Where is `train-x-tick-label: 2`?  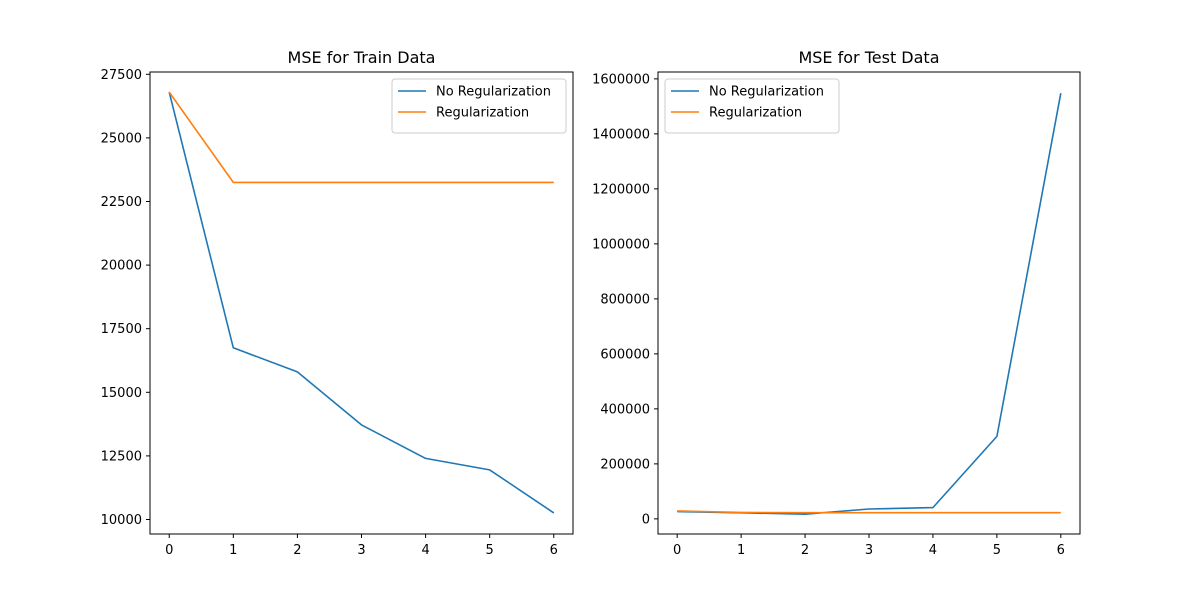 train-x-tick-label: 2 is located at coordinates (297, 550).